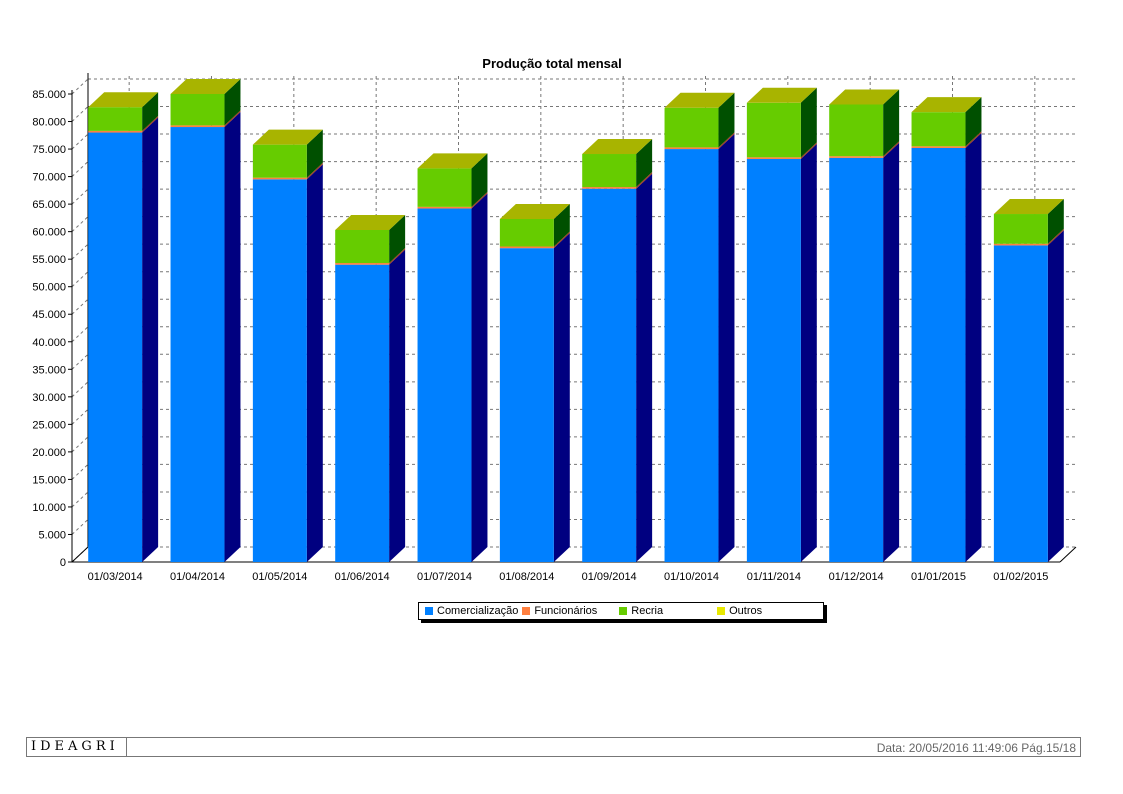  I want to click on x-tick-label: 01/10/2014, so click(691, 577).